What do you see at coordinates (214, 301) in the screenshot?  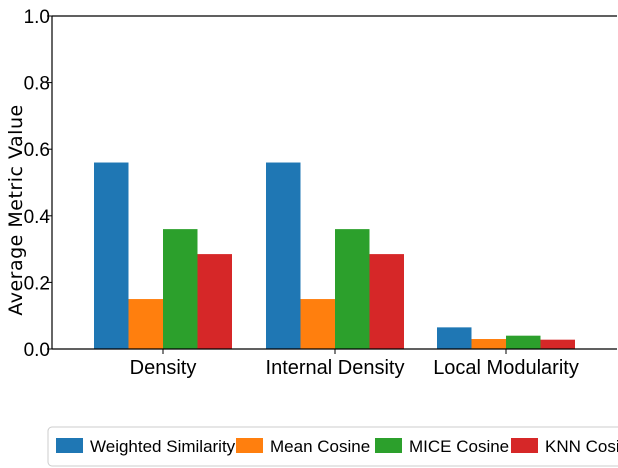 I see `bar-knn-cosine-density` at bounding box center [214, 301].